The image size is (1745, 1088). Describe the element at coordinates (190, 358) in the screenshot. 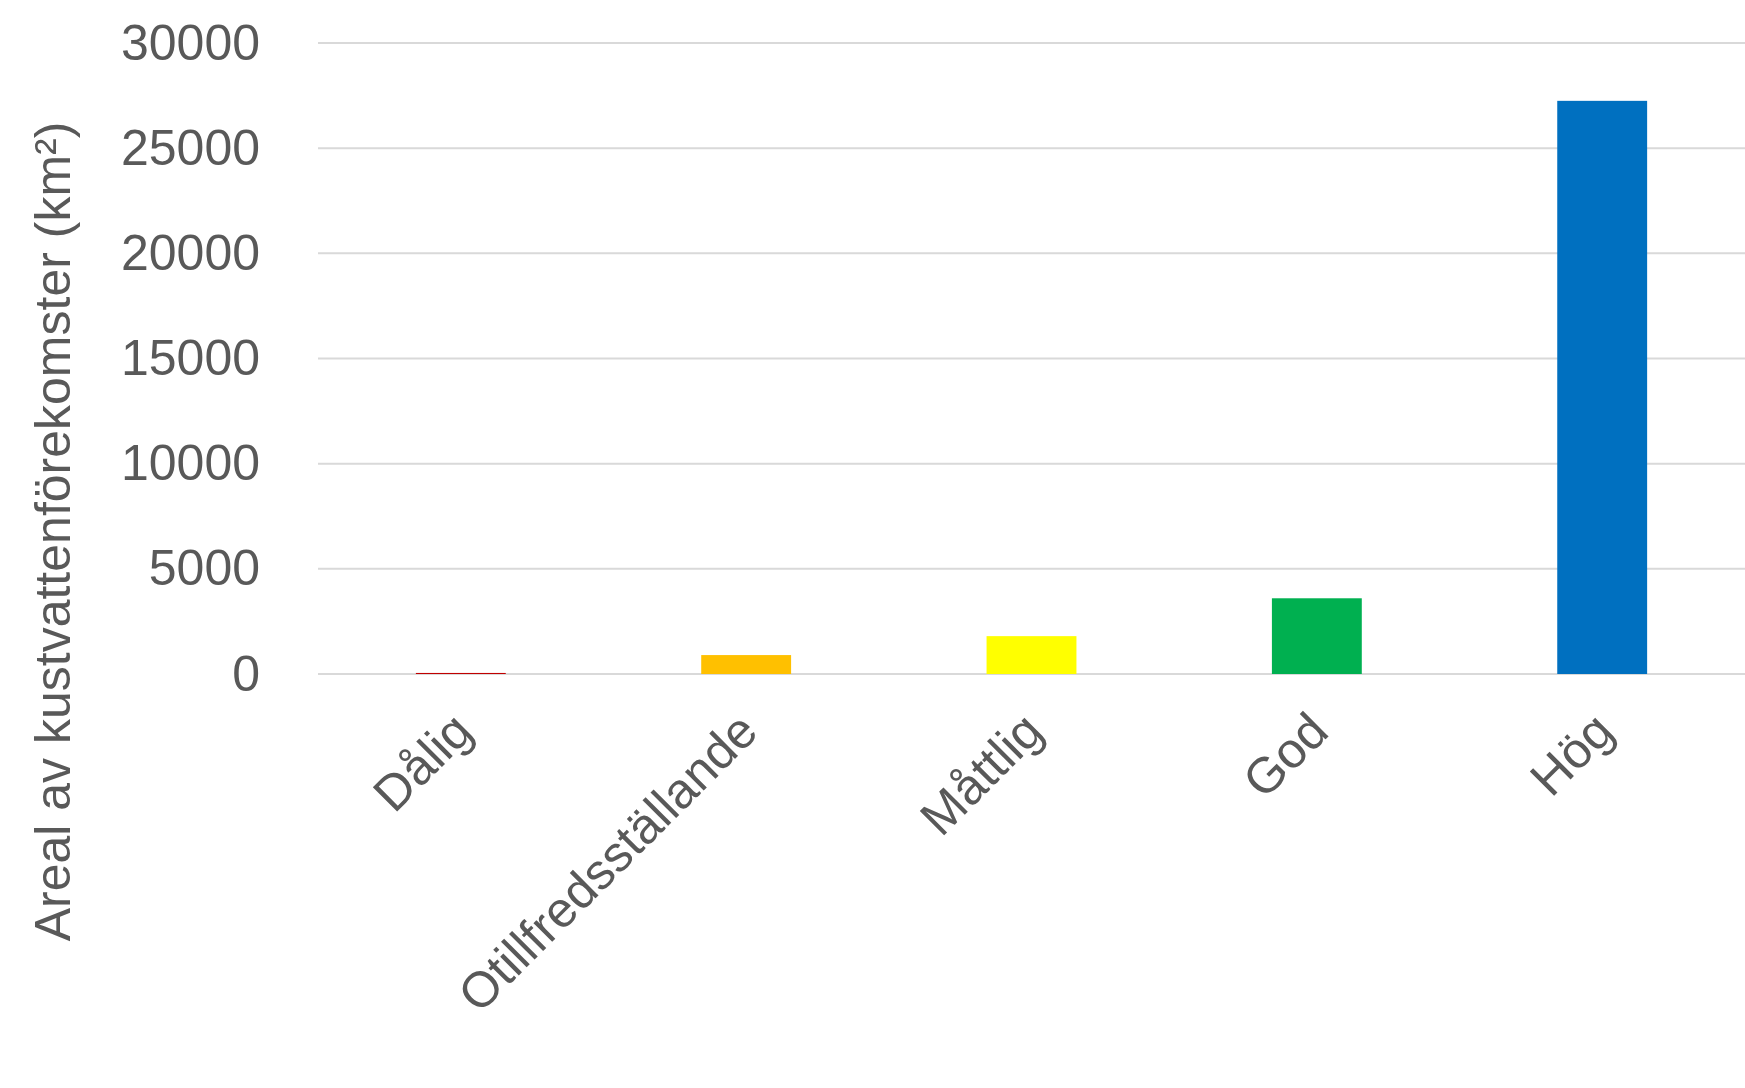

I see `y-tick-label: 15000` at that location.